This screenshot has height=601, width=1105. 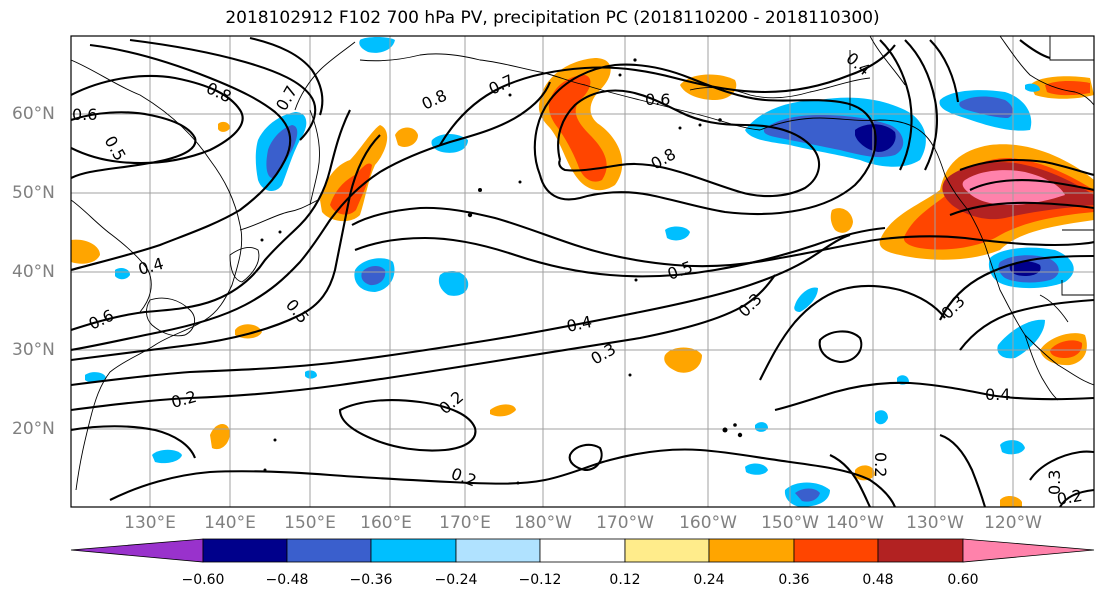 I want to click on lon-label: 150°W, so click(x=790, y=523).